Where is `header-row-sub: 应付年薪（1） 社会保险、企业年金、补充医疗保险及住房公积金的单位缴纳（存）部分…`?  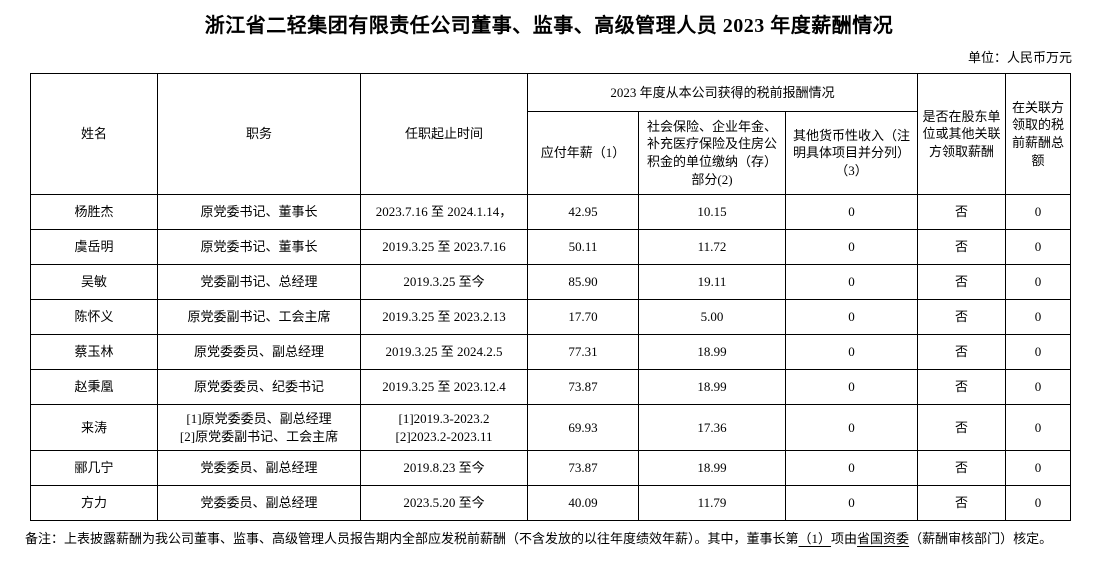 header-row-sub: 应付年薪（1） 社会保险、企业年金、补充医疗保险及住房公积金的单位缴纳（存）部分… is located at coordinates (551, 153).